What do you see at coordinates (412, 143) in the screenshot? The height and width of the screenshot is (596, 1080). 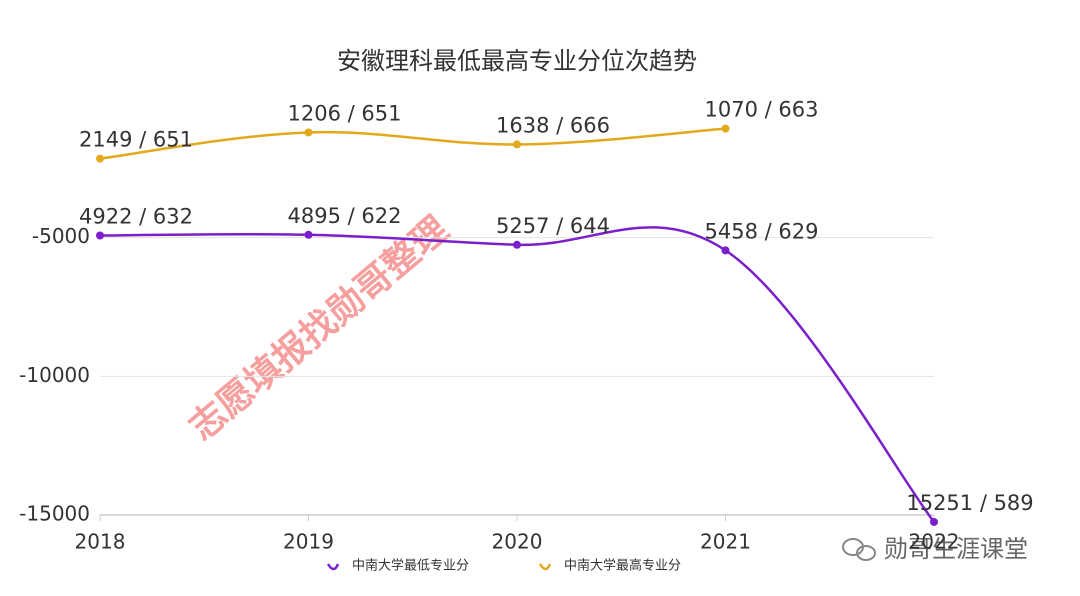 I see `series-line` at bounding box center [412, 143].